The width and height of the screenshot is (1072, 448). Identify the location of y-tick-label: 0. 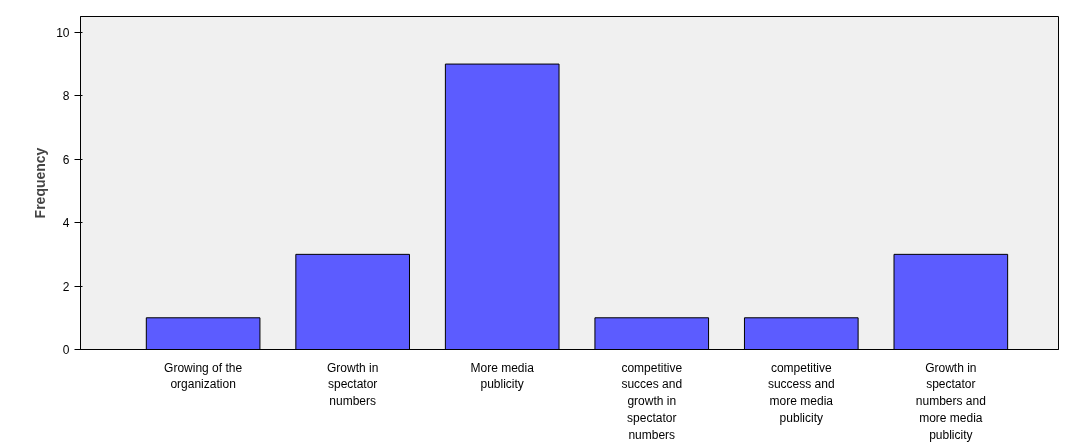
(66, 350).